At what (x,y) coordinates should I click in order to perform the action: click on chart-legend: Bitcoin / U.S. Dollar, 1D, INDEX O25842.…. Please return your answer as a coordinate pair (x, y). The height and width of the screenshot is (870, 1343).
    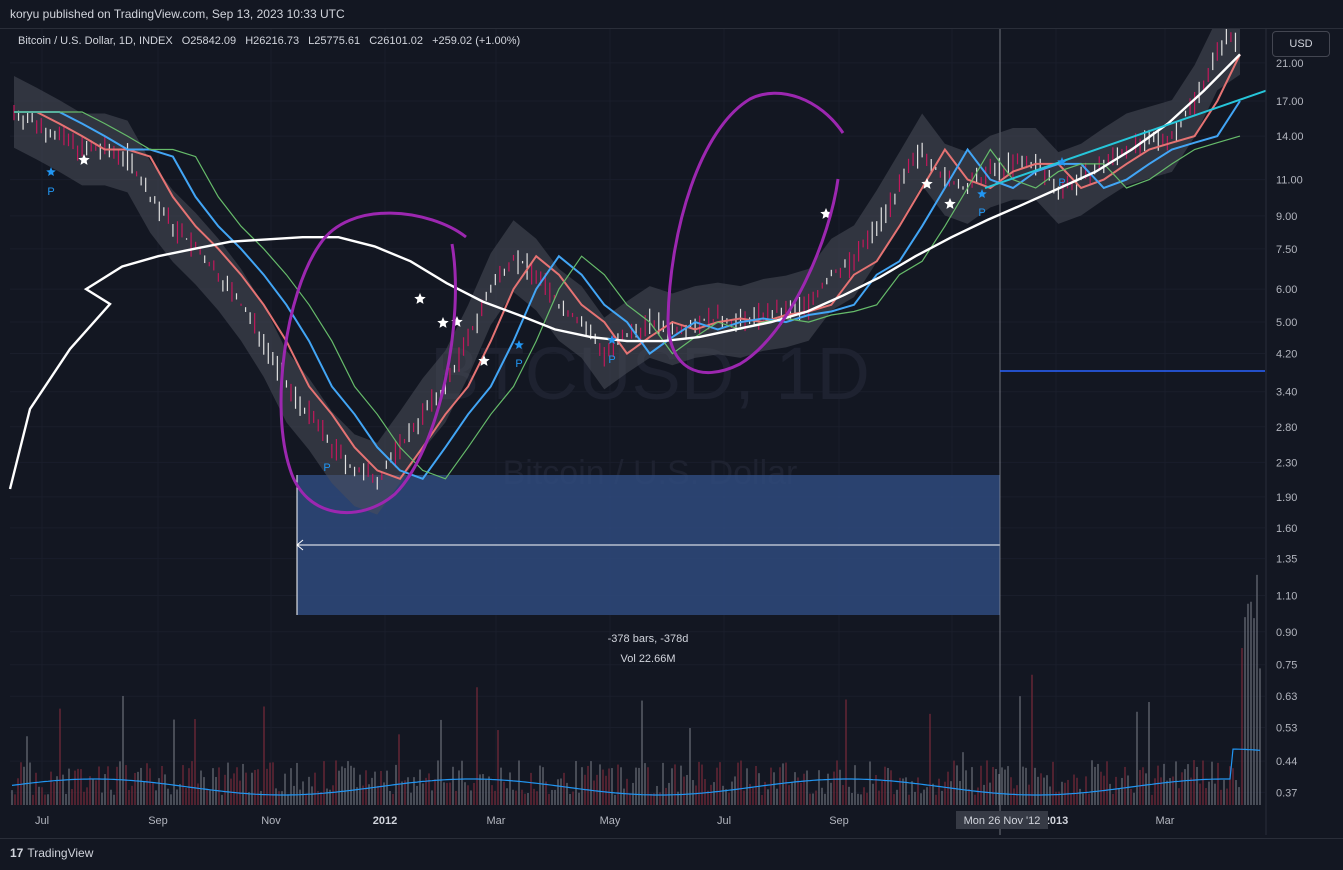
    Looking at the image, I should click on (272, 41).